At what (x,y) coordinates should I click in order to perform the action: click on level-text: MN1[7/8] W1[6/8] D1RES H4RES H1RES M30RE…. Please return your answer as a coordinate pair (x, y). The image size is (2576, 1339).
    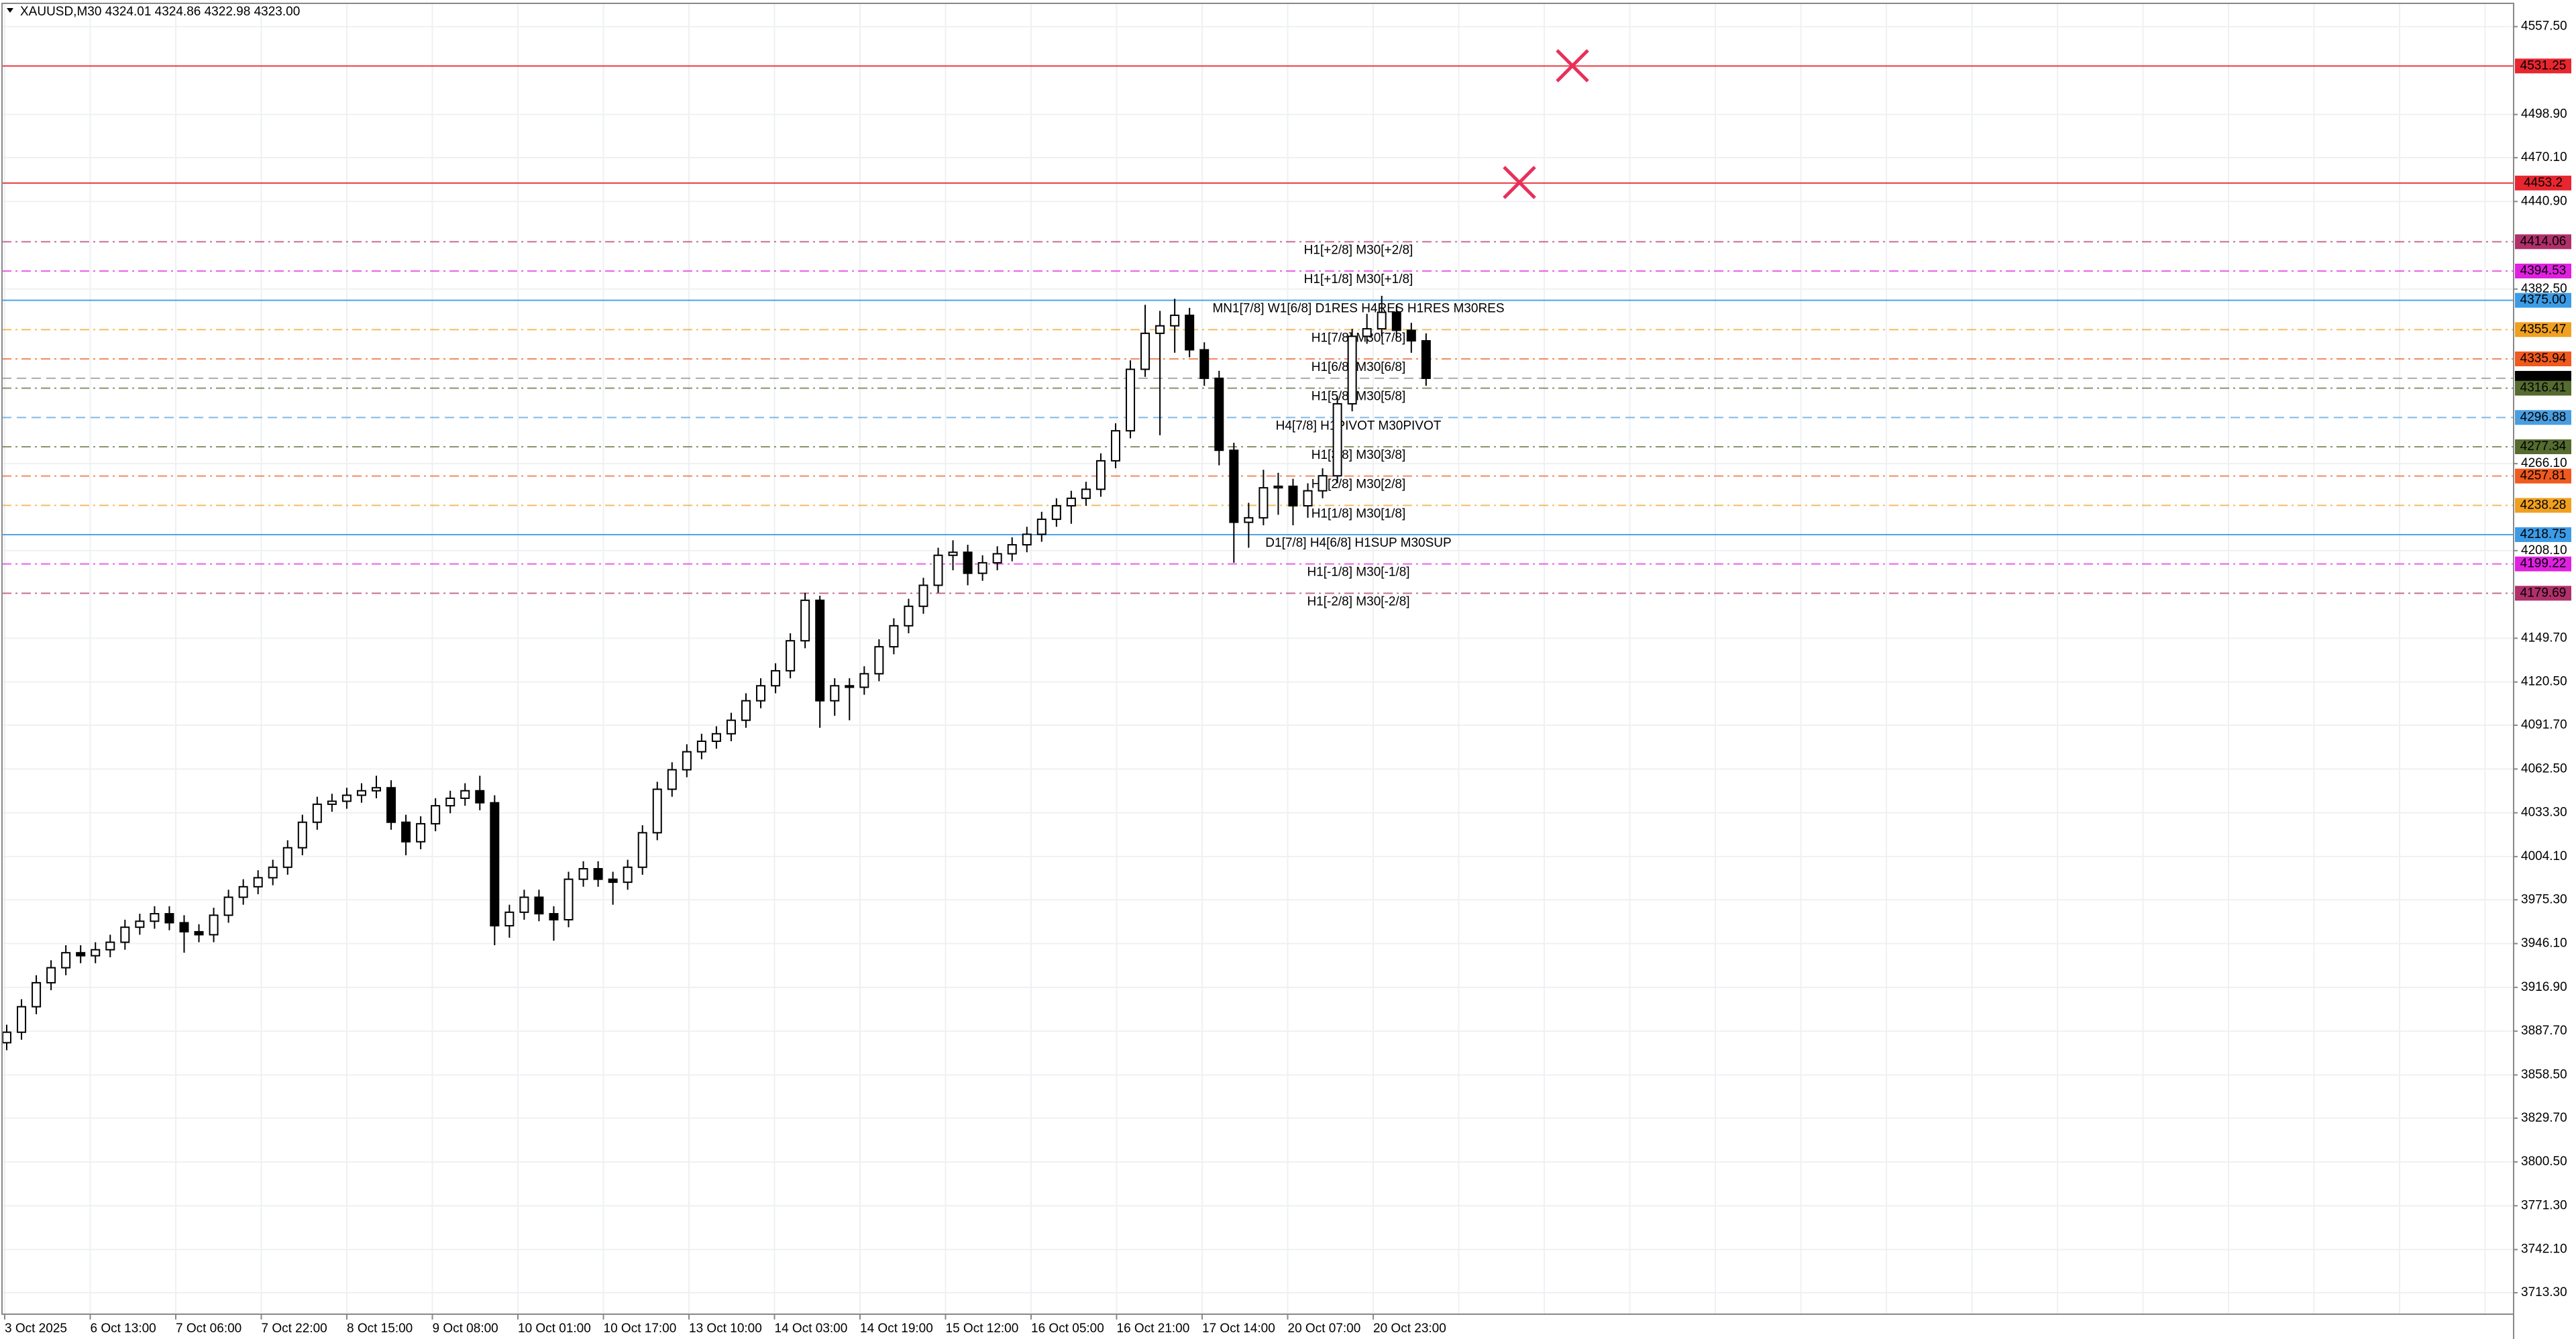
    Looking at the image, I should click on (1358, 309).